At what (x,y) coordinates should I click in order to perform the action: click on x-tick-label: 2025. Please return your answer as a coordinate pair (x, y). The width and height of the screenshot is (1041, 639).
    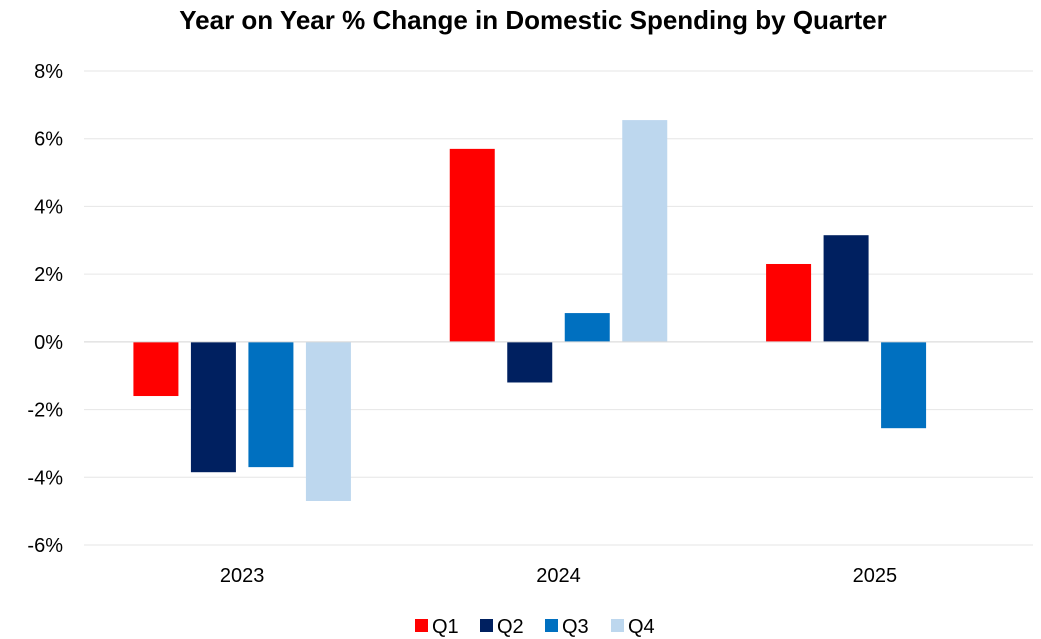
    Looking at the image, I should click on (875, 576).